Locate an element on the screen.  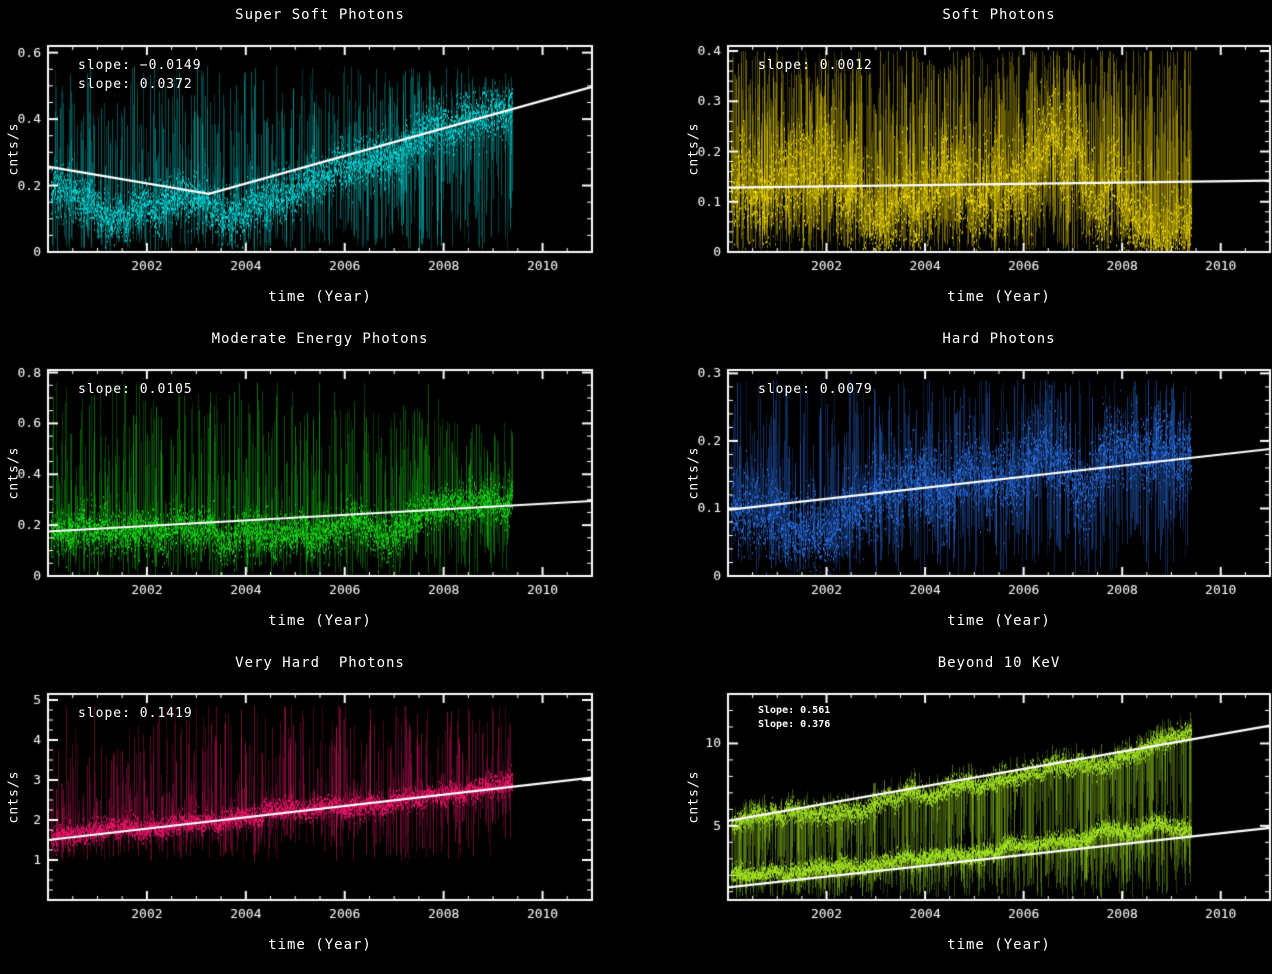
slope-annotation: slope: 0.0372 is located at coordinates (135, 84).